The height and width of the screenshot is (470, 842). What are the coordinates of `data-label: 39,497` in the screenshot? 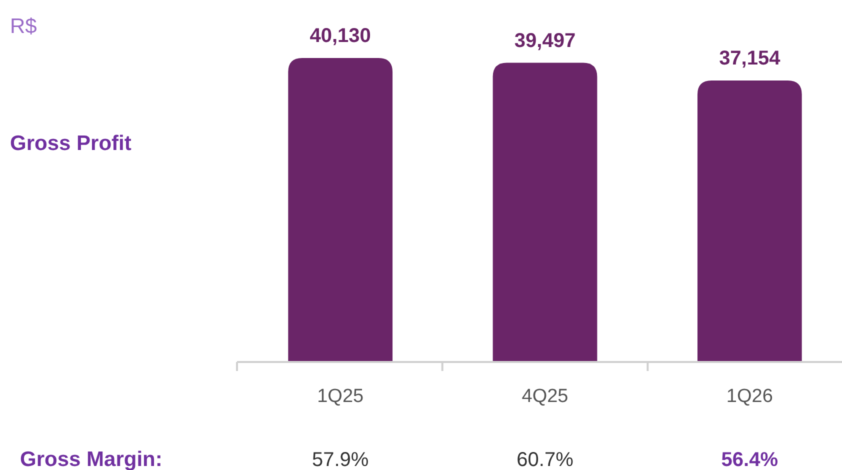 It's located at (545, 41).